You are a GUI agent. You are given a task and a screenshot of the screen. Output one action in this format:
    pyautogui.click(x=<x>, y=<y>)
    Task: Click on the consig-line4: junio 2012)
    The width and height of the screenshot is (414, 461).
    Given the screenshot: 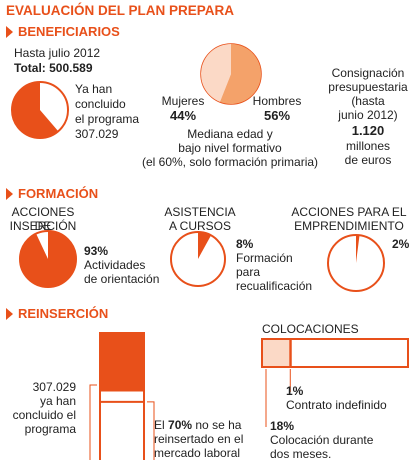 What is the action you would take?
    pyautogui.click(x=368, y=115)
    